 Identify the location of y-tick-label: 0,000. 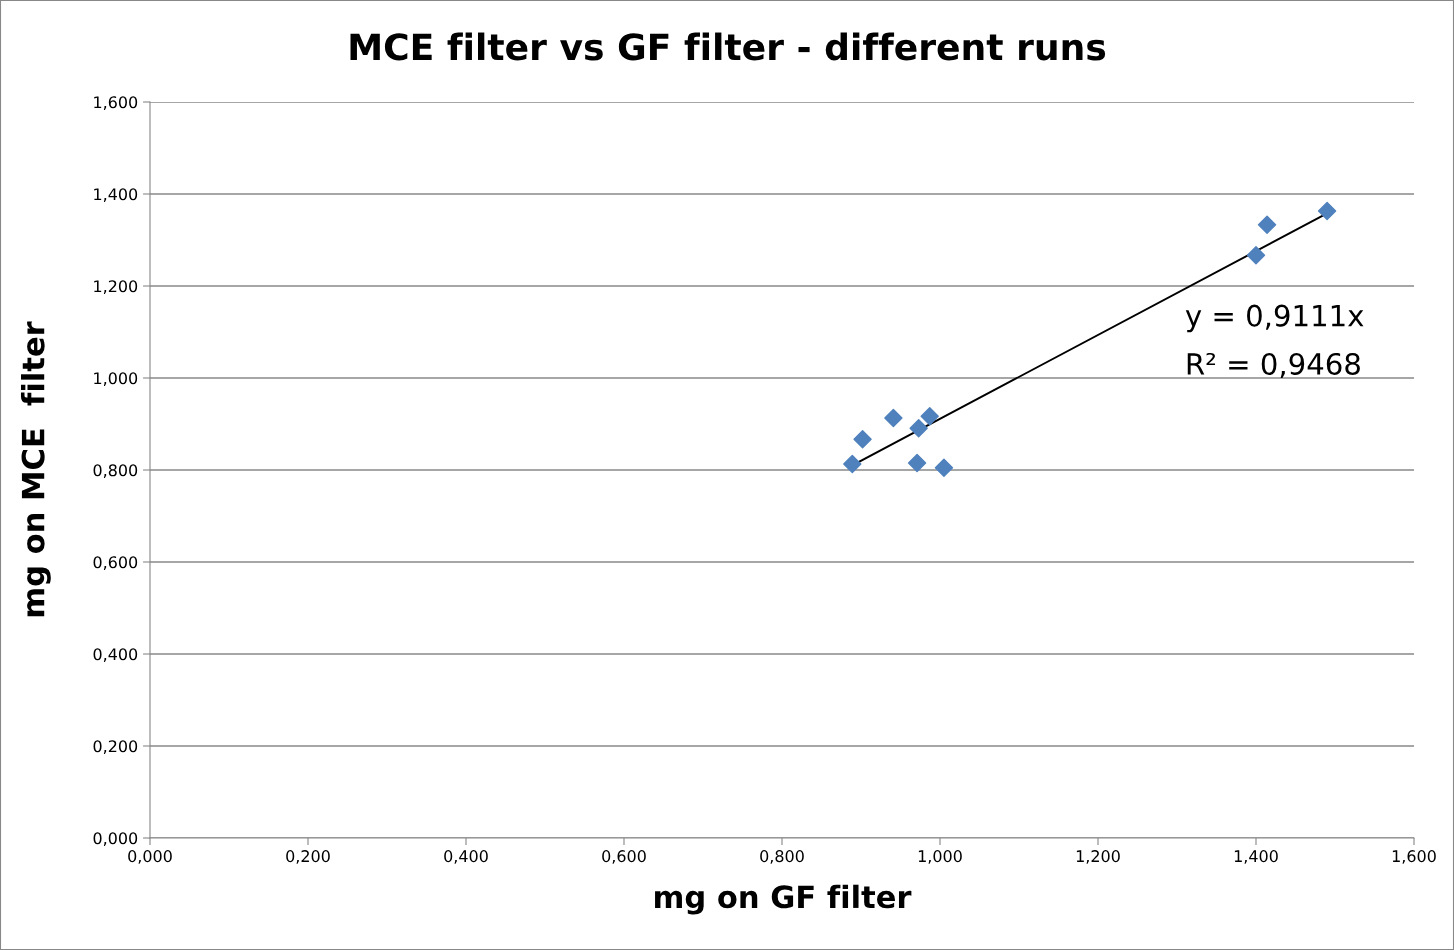
(115, 839).